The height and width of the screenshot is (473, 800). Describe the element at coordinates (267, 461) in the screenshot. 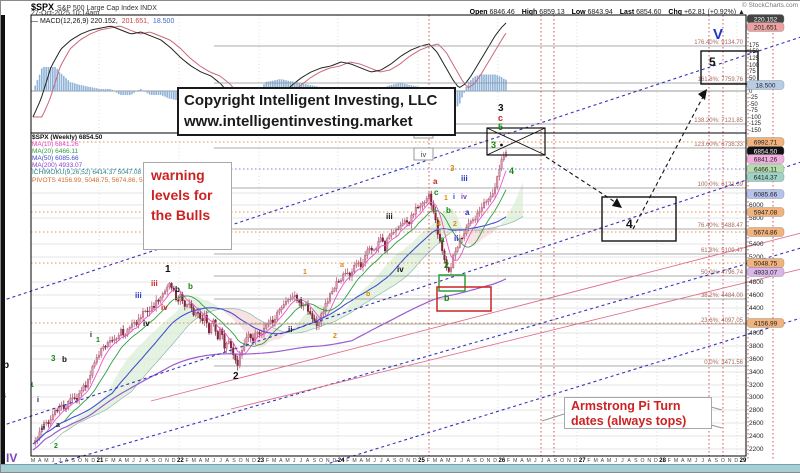

I see `x-axis-token: F` at that location.